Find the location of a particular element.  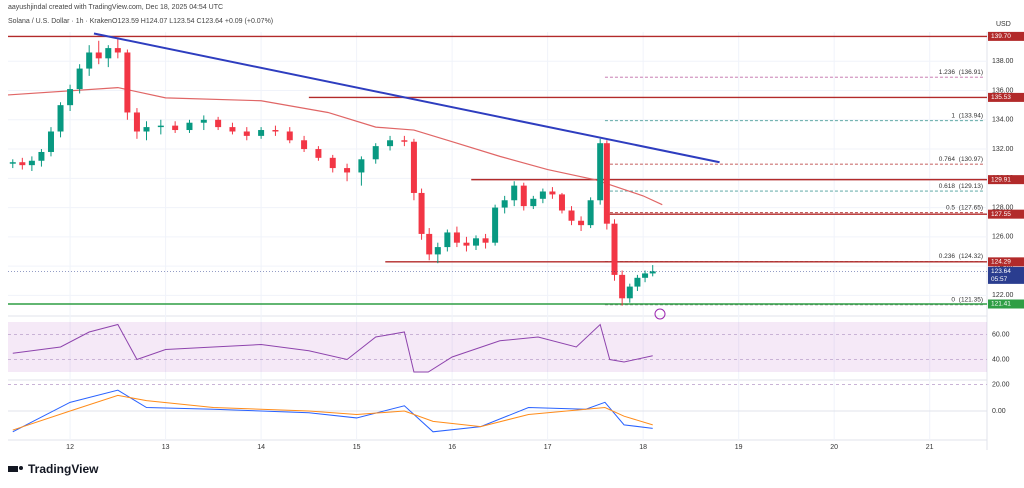

x-tick-label: 14 is located at coordinates (261, 447).